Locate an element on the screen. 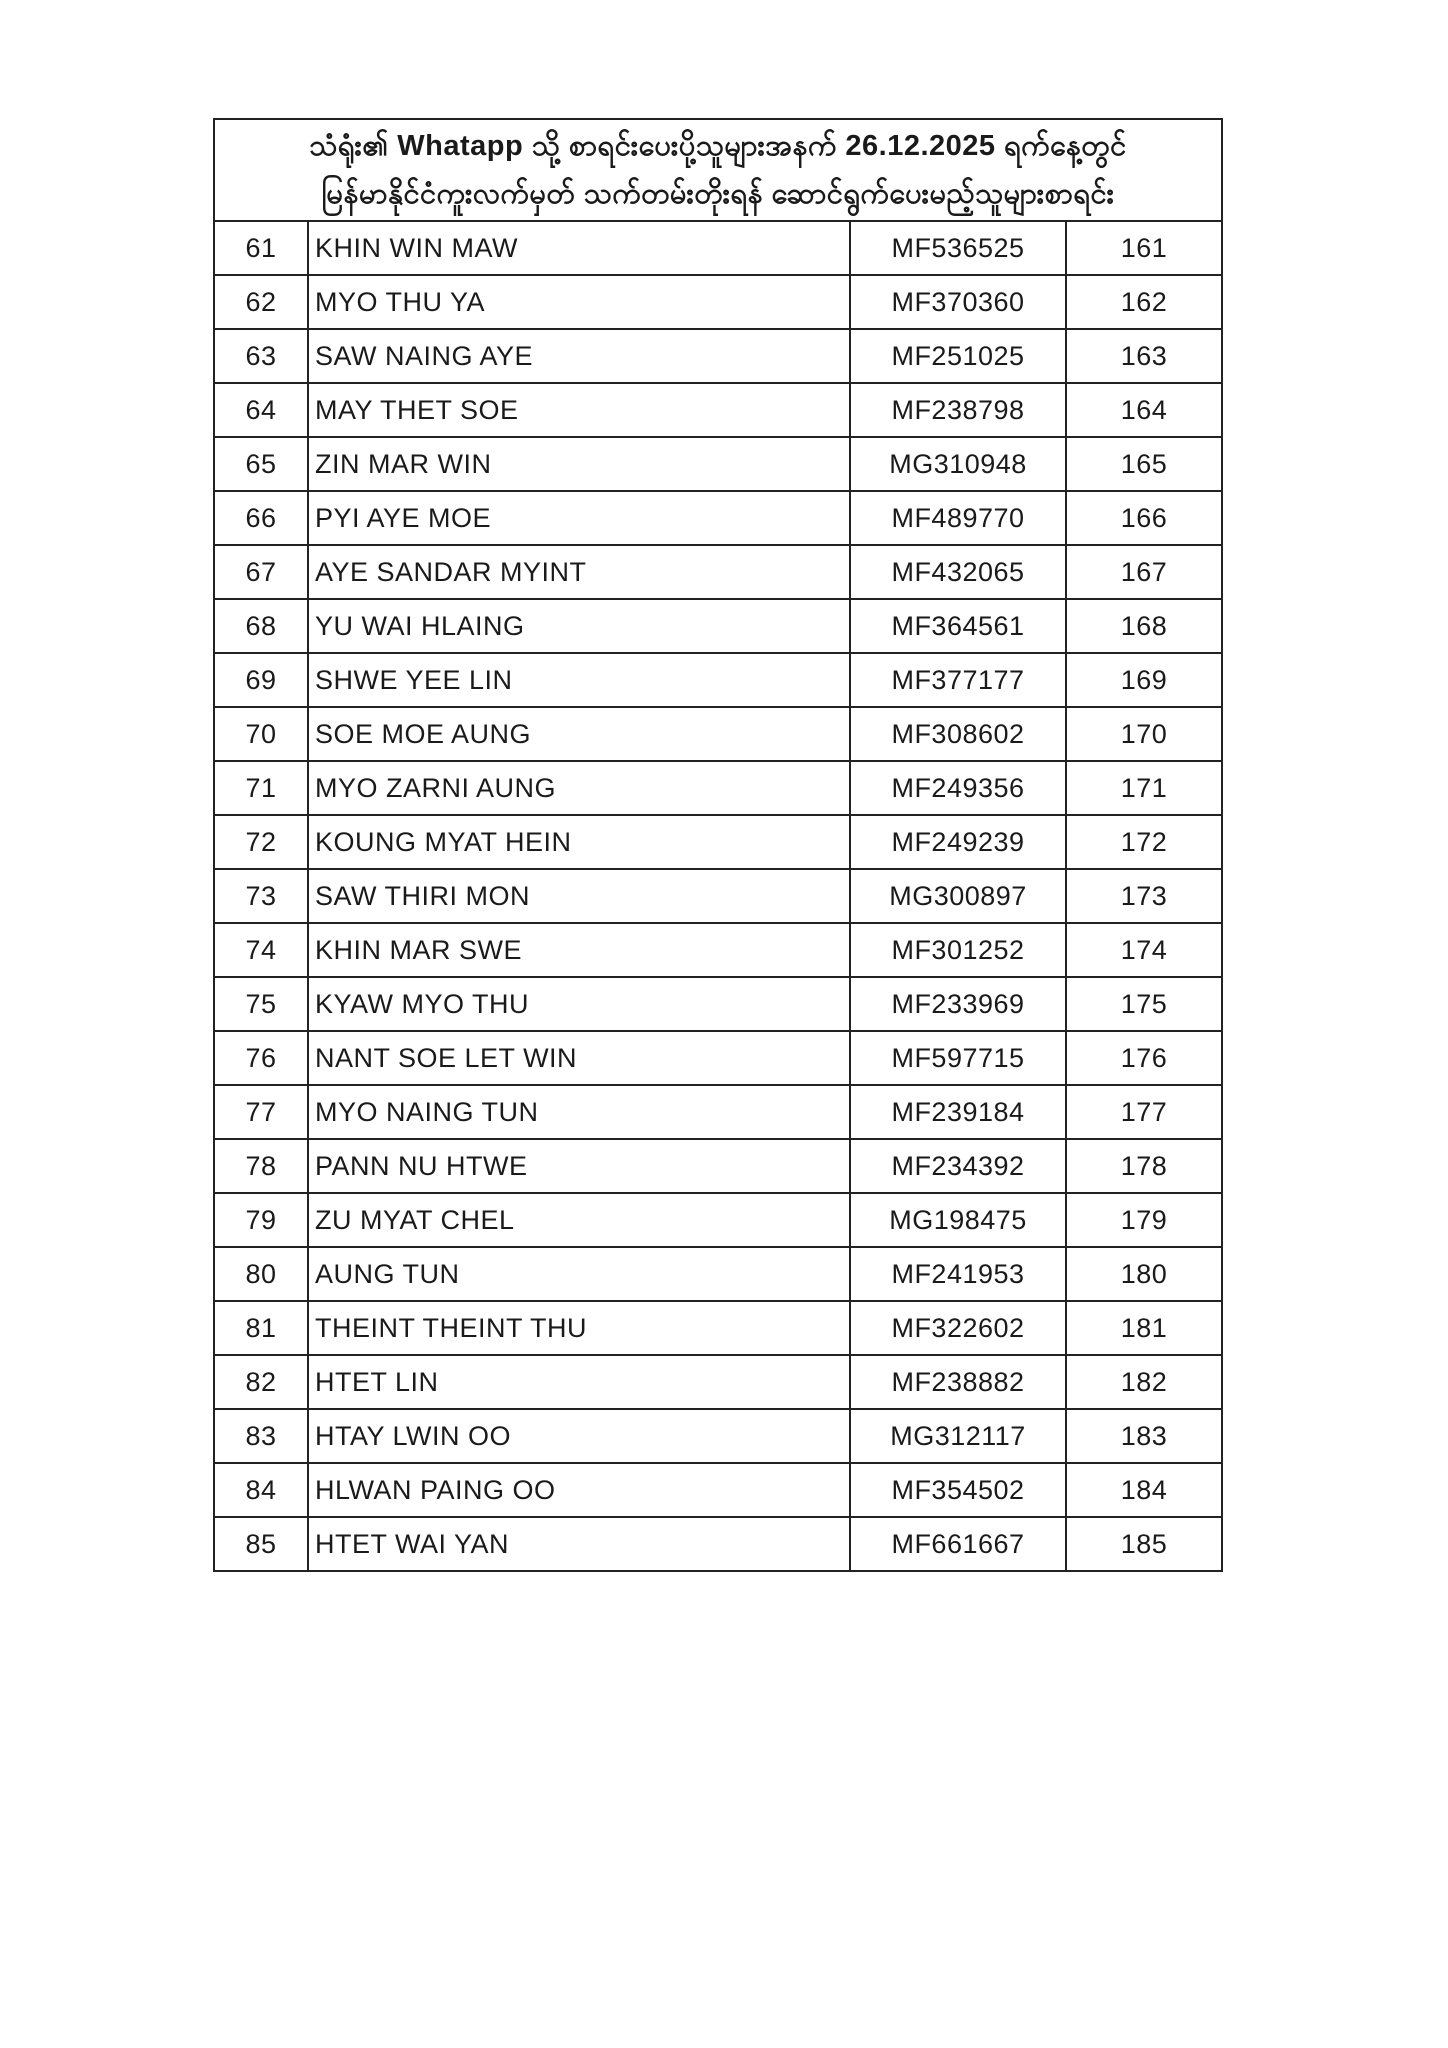  row-number: 74 is located at coordinates (261, 950).